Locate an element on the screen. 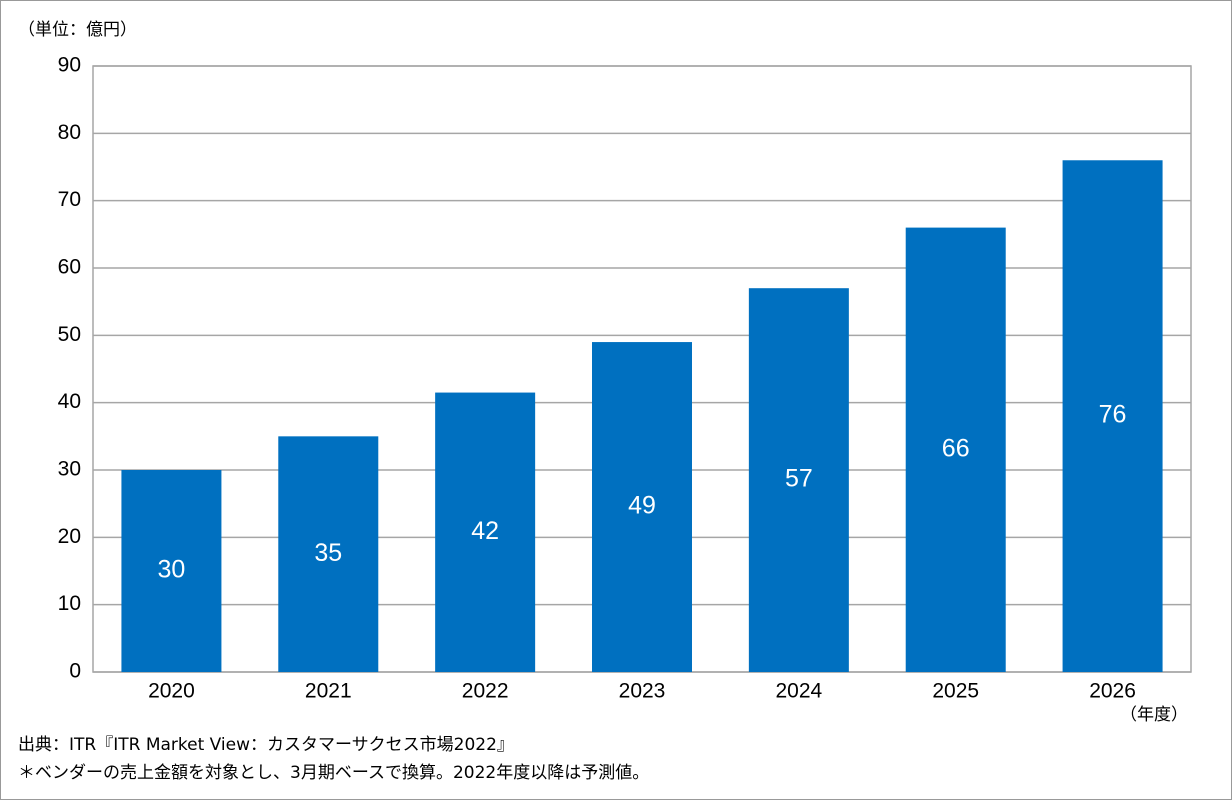  value-label: 66 is located at coordinates (956, 448).